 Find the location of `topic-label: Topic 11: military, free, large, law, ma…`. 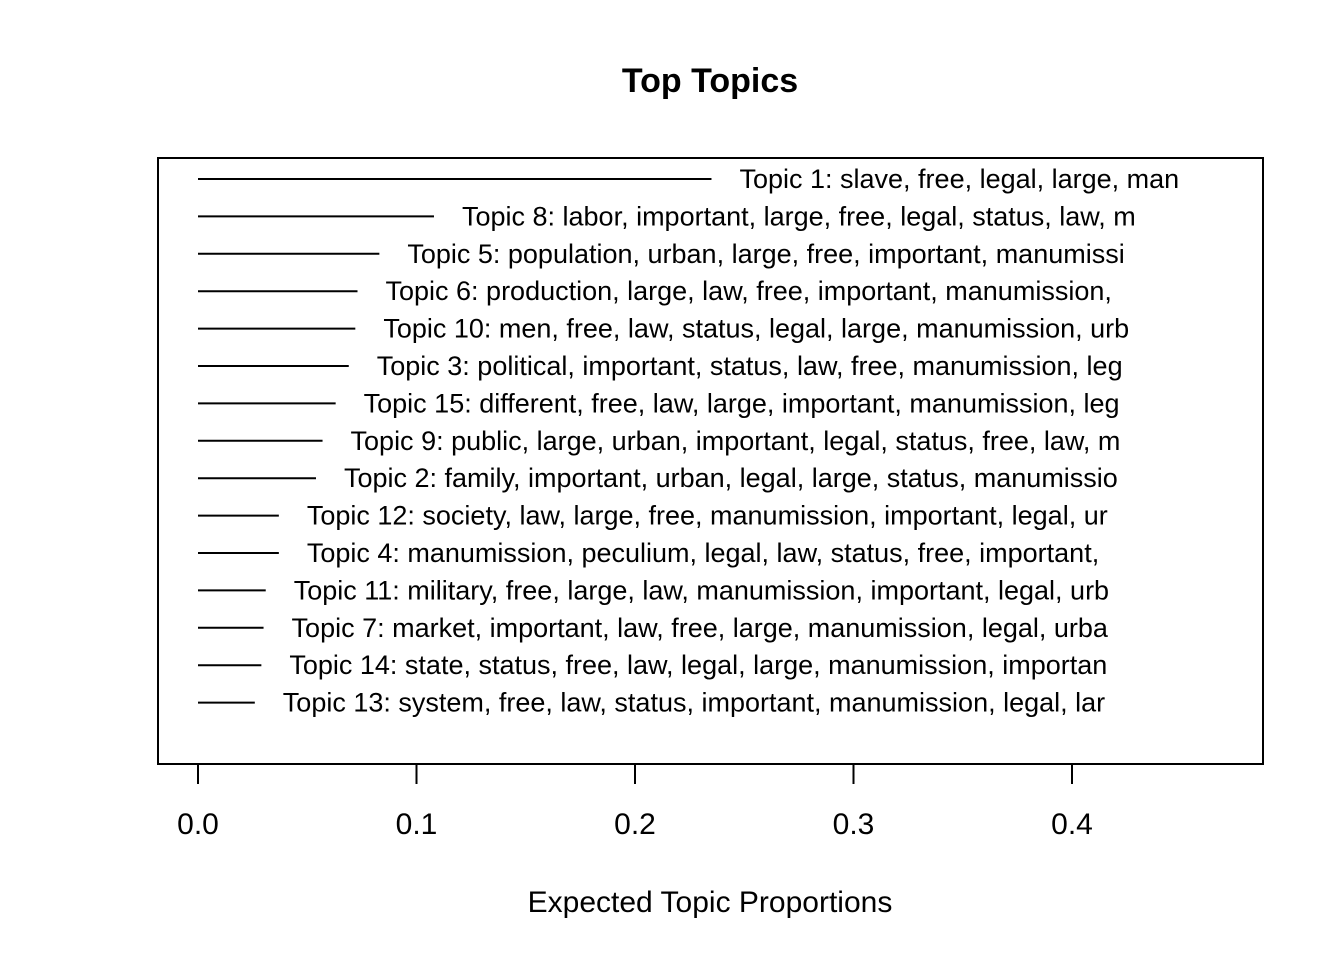

topic-label: Topic 11: military, free, large, law, ma… is located at coordinates (701, 590).